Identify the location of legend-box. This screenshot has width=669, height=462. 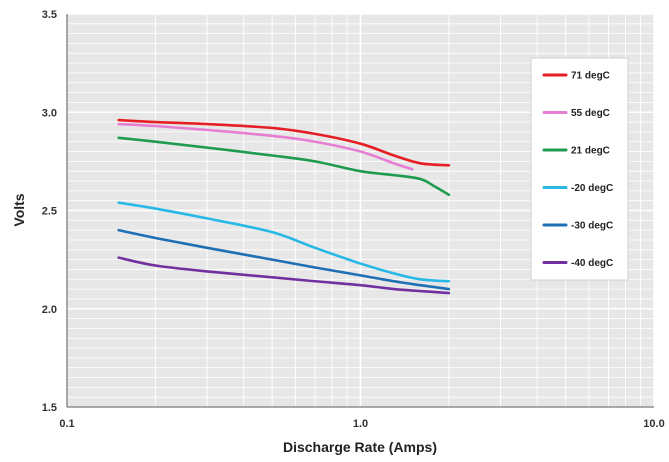
(579, 169).